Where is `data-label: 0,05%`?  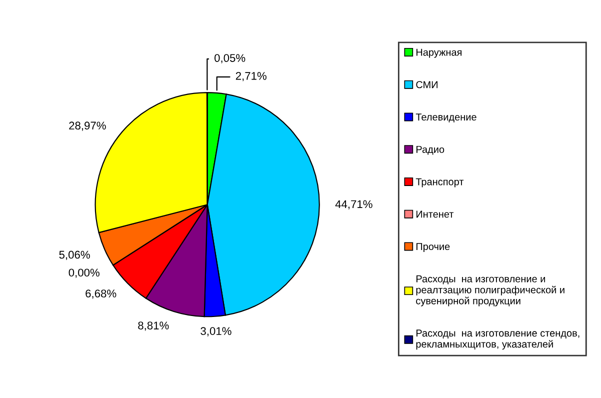
data-label: 0,05% is located at coordinates (230, 59).